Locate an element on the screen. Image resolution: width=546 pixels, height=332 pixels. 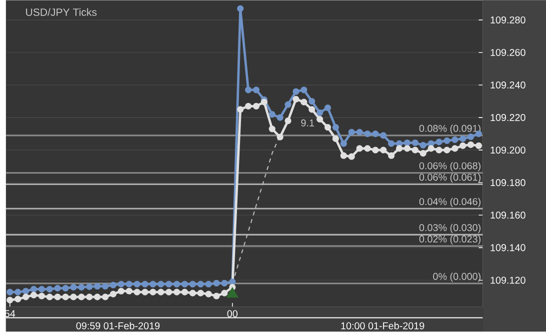
y-tick-label: 109.280 is located at coordinates (508, 20).